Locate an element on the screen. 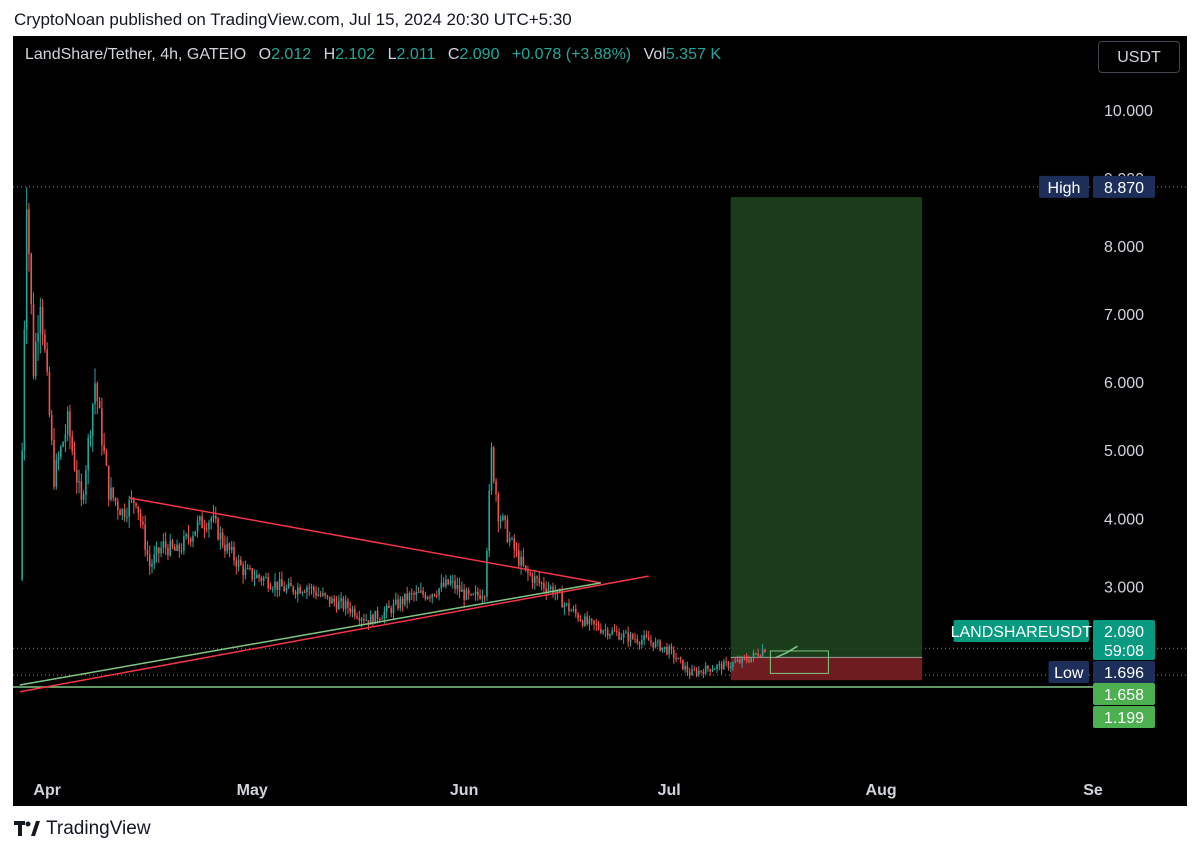 The height and width of the screenshot is (853, 1200). x-tick-label: Aug is located at coordinates (881, 790).